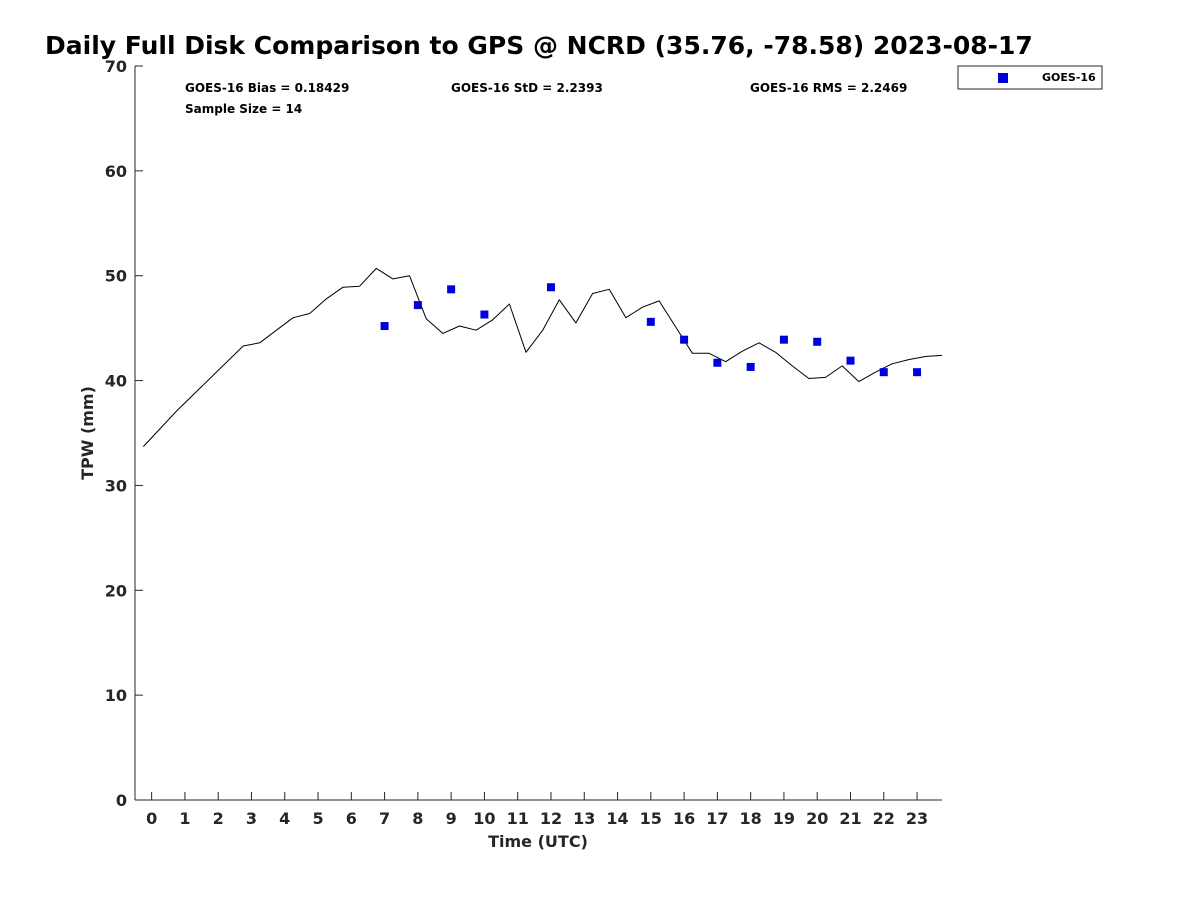  Describe the element at coordinates (828, 88) in the screenshot. I see `rms-stat: GOES-16 RMS = 2.2469` at that location.